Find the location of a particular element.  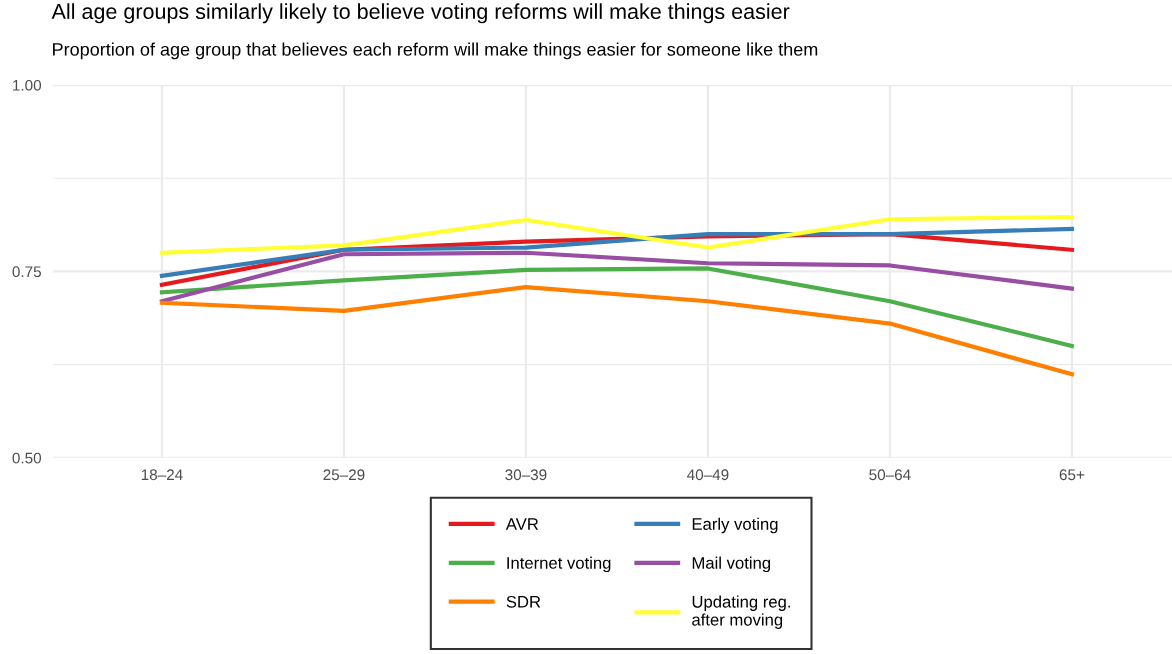

chart-title: All age groups similarly likely to believe voting reforms will make things easier is located at coordinates (420, 13).